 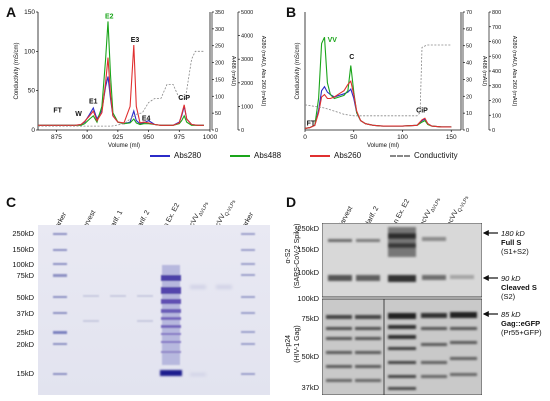 I want to click on blot-d-mw-50: 50kD, so click(x=310, y=356).